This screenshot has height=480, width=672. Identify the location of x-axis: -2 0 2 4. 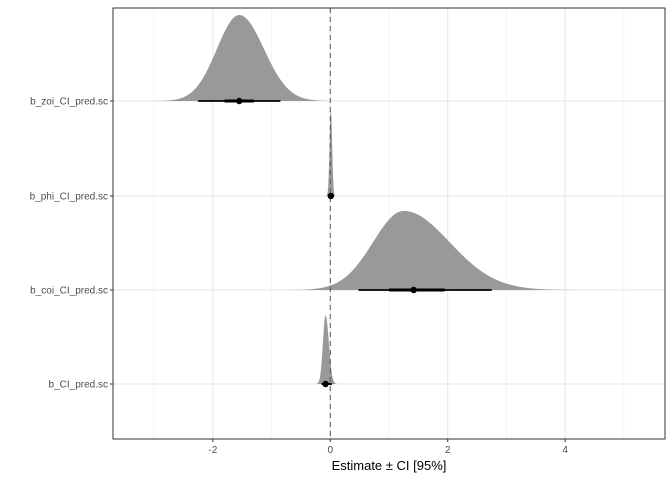
(388, 447).